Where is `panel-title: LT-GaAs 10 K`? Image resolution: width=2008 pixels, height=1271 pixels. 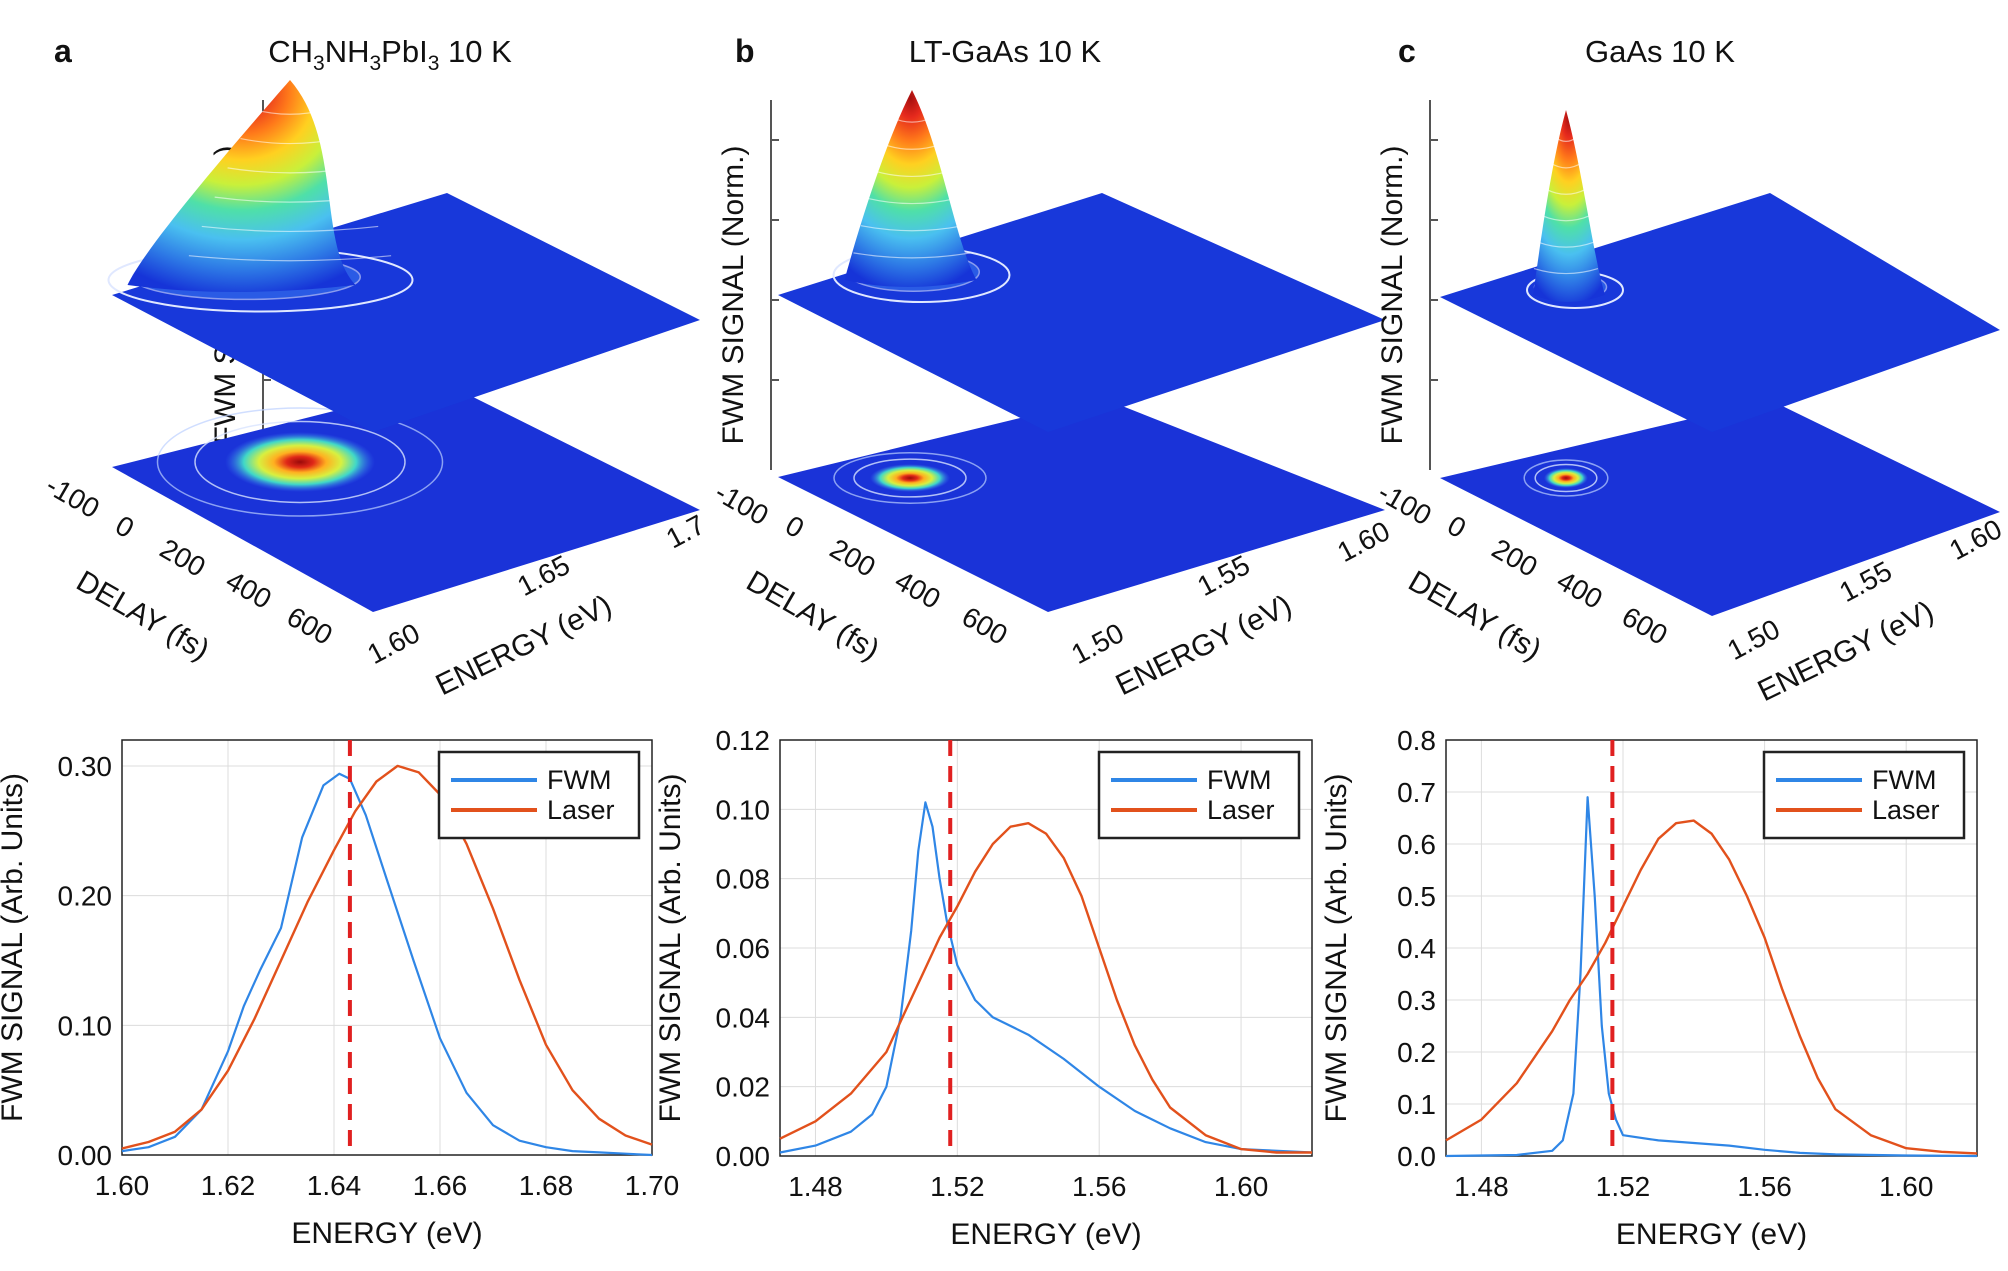
panel-title: LT-GaAs 10 K is located at coordinates (1005, 51).